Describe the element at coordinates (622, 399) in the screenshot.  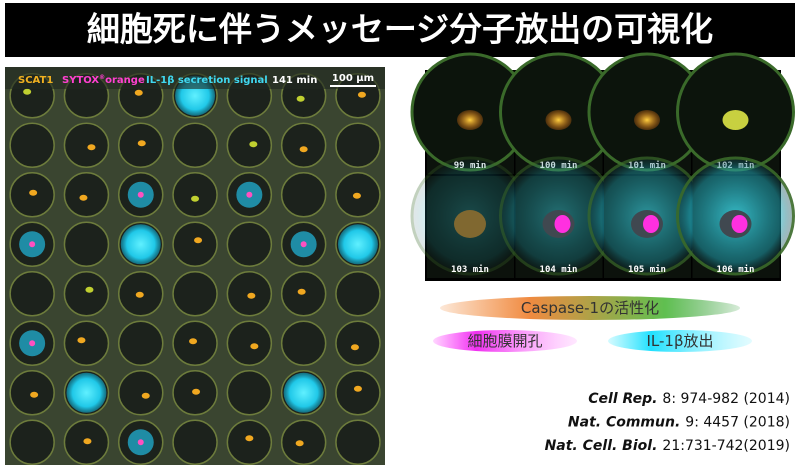
I see `journal: Cell Rep.` at that location.